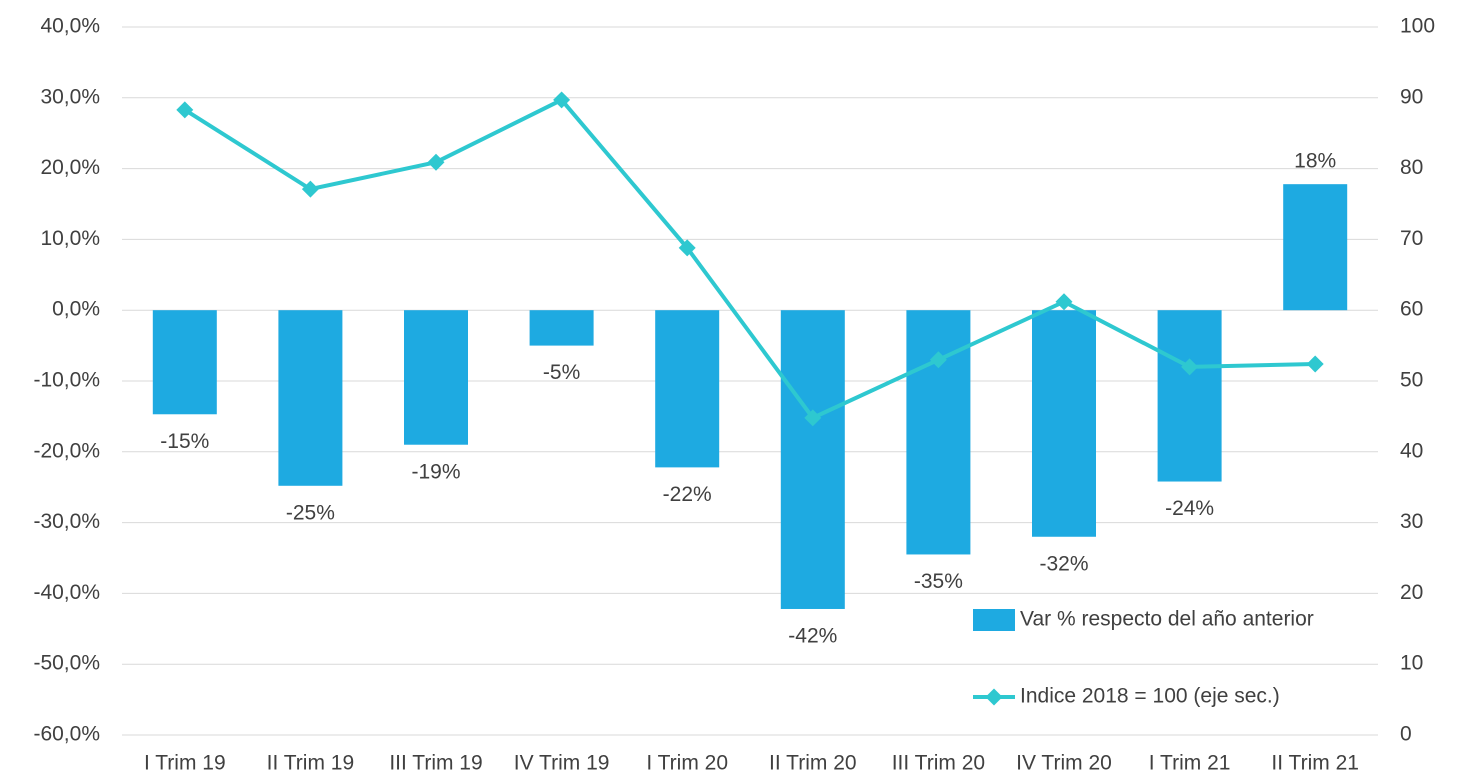 The width and height of the screenshot is (1460, 782). I want to click on data-label: -35%, so click(938, 581).